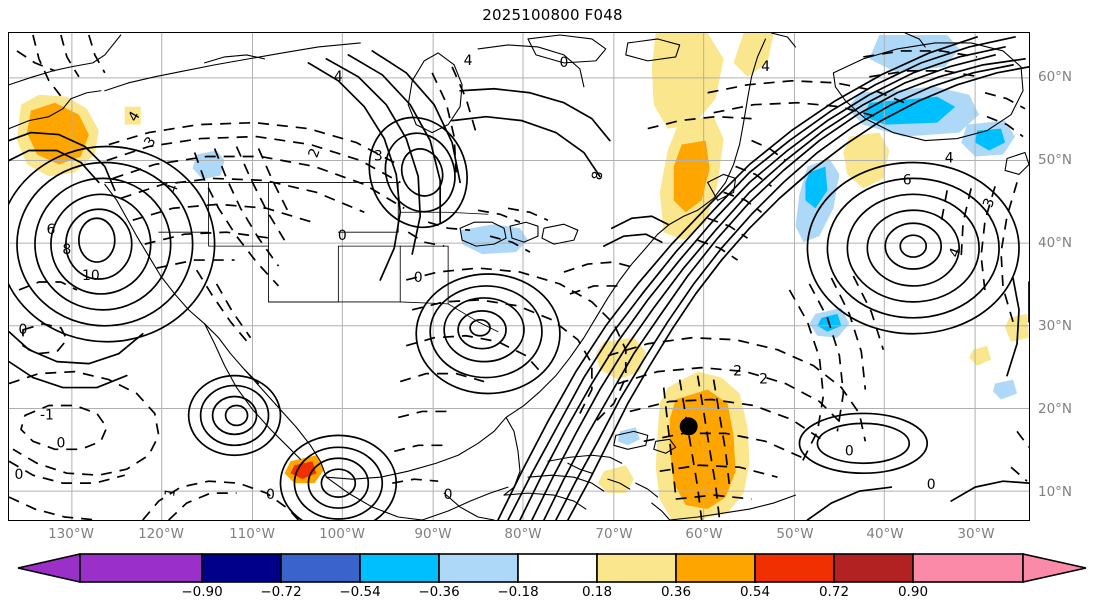 The image size is (1105, 615). Describe the element at coordinates (976, 534) in the screenshot. I see `lon-tick-label-10: 30°W` at that location.